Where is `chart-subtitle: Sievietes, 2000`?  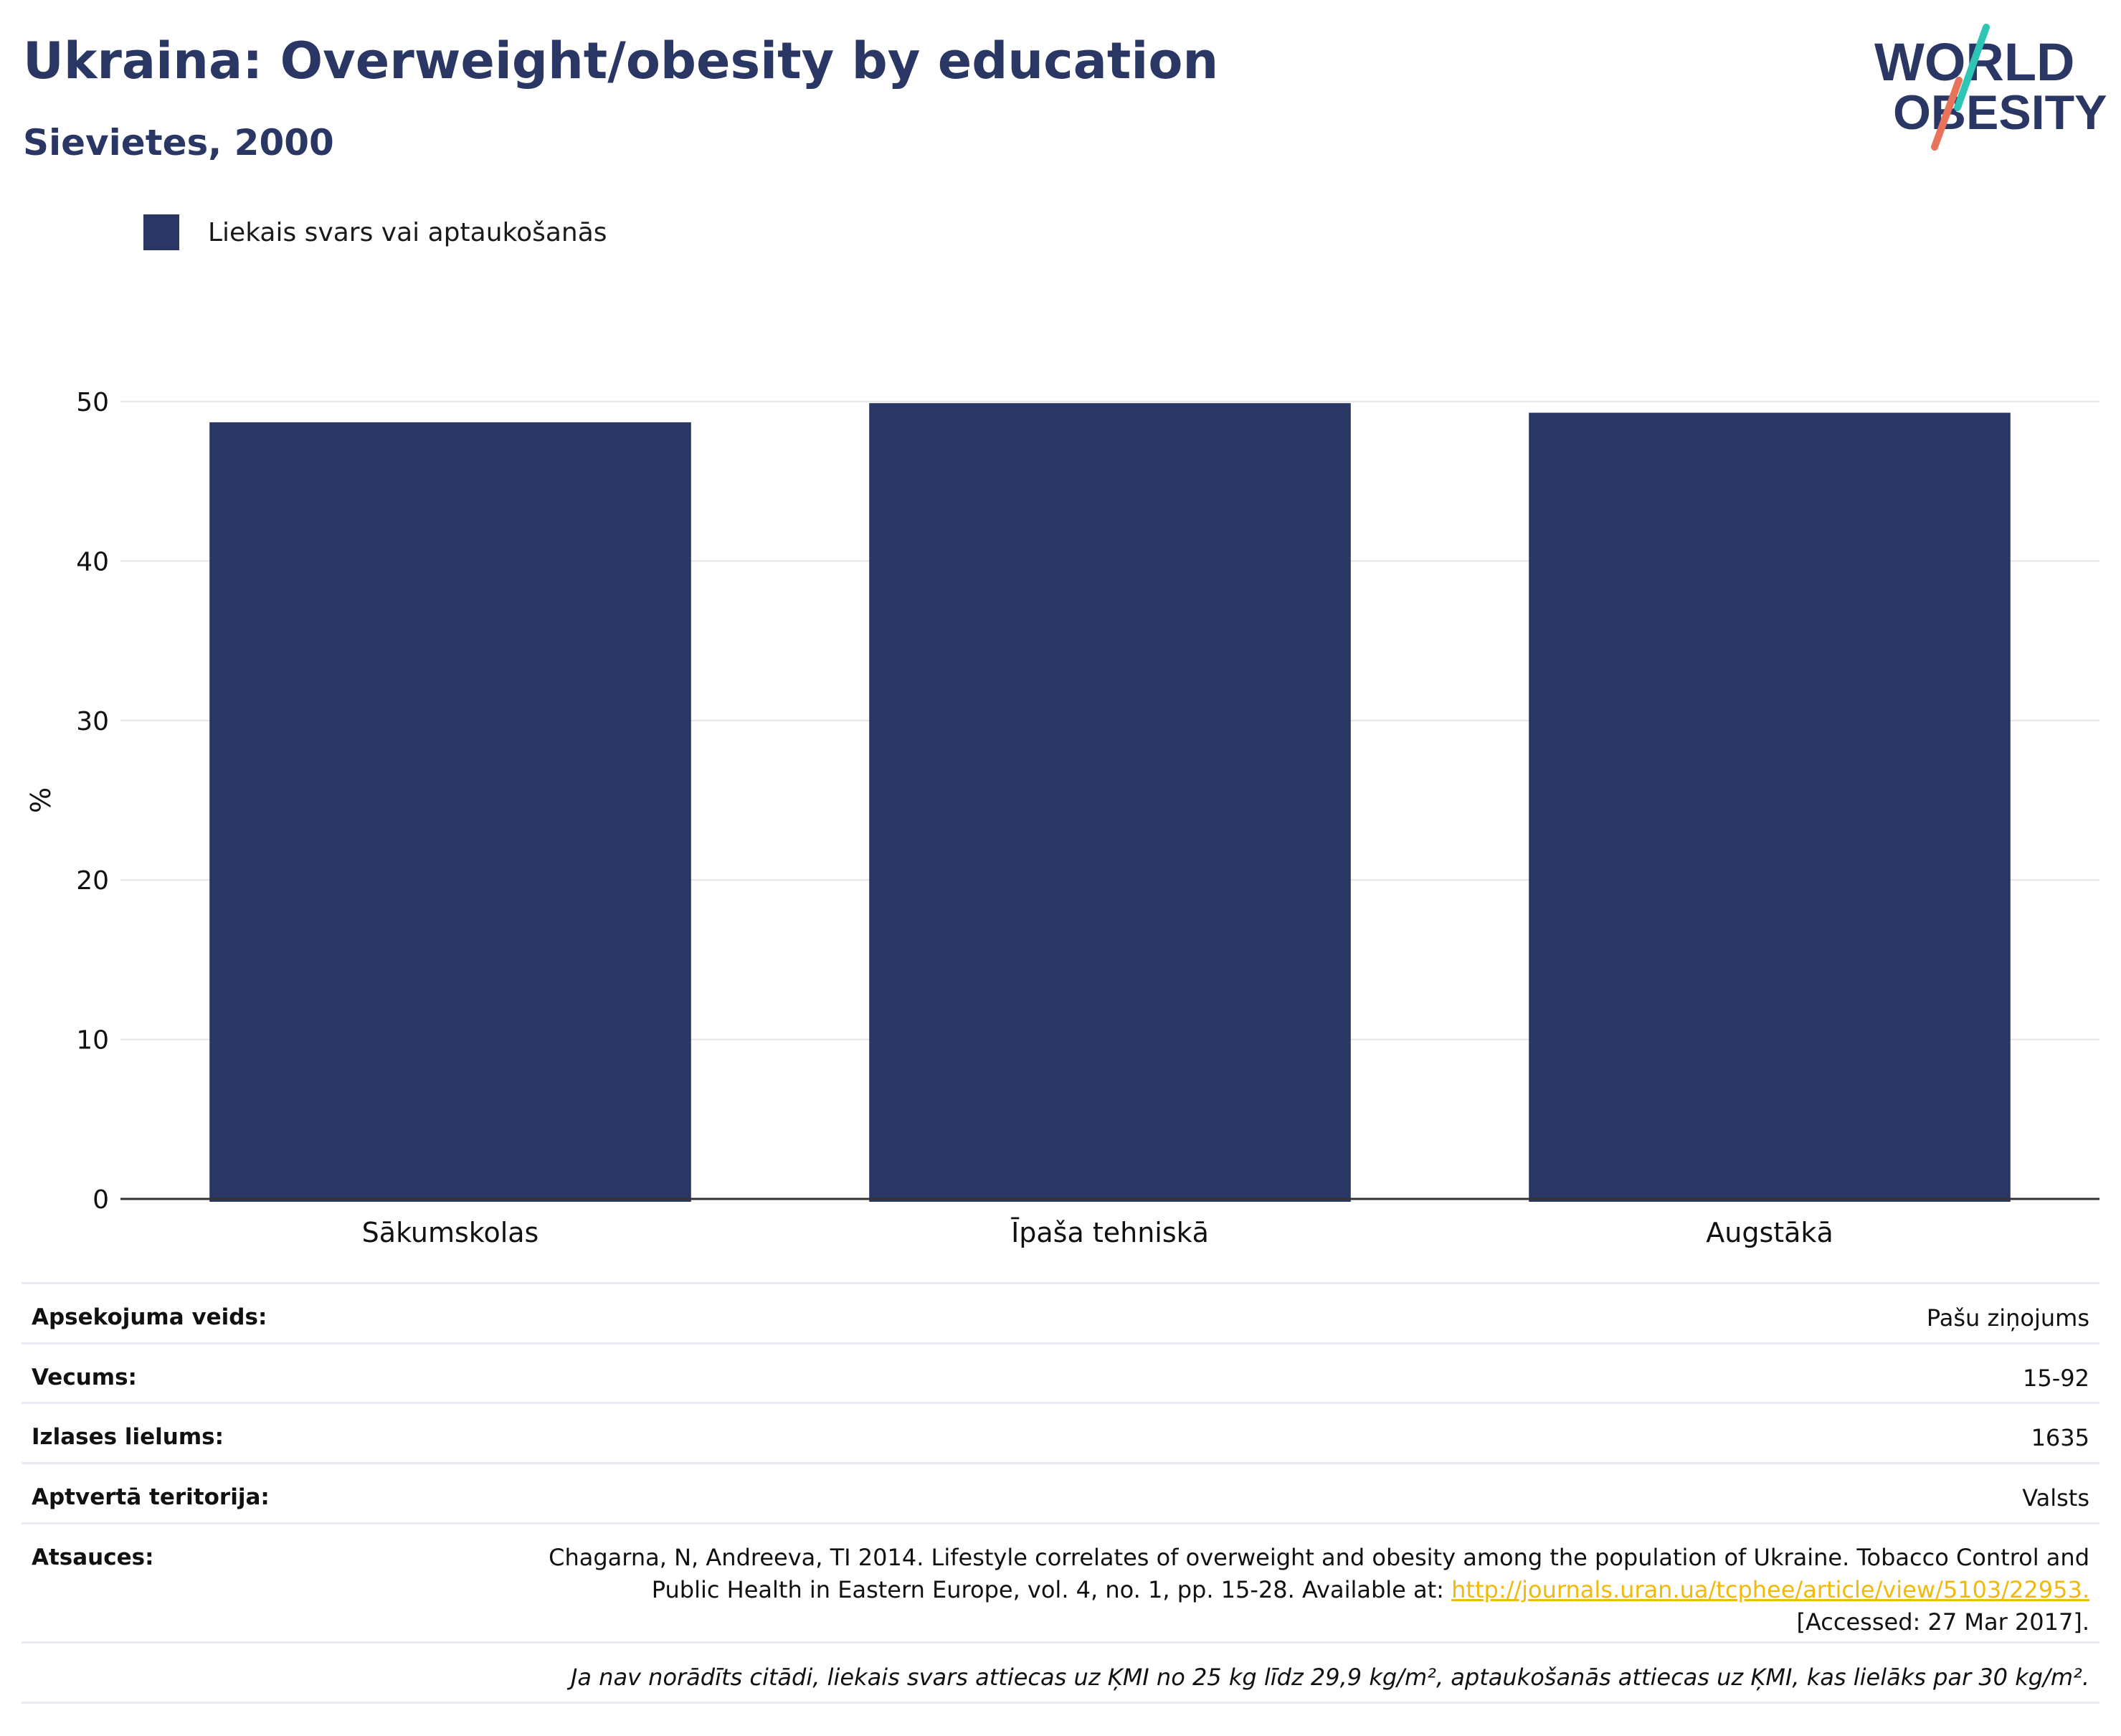 chart-subtitle: Sievietes, 2000 is located at coordinates (178, 143).